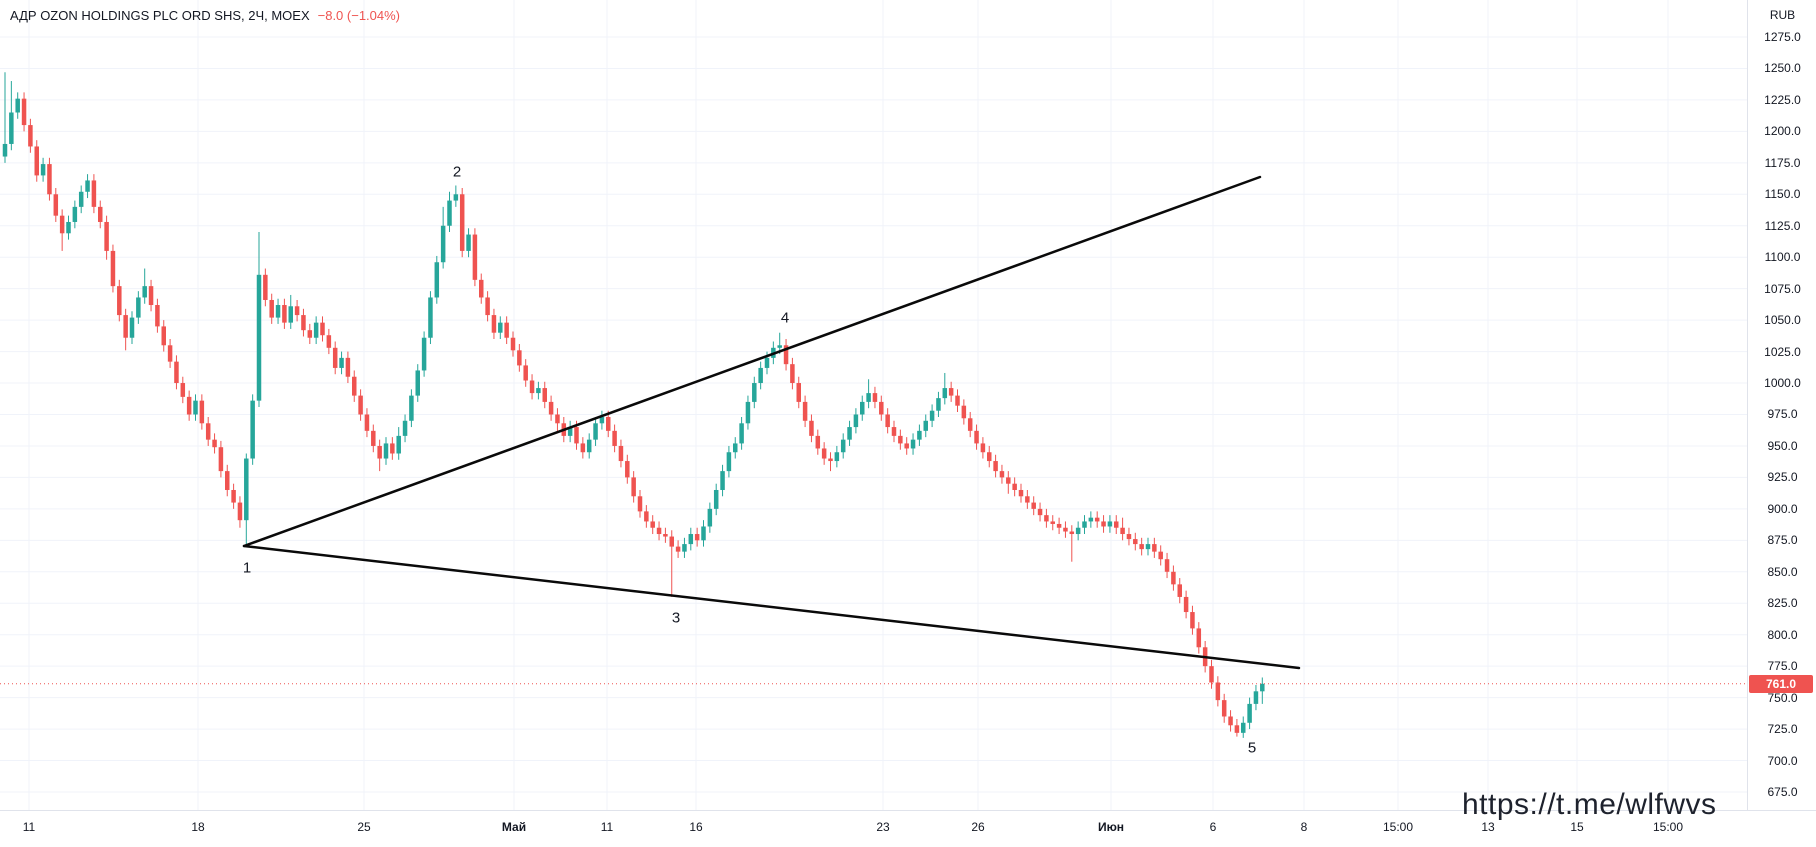 The height and width of the screenshot is (847, 1816). What do you see at coordinates (1782, 603) in the screenshot?
I see `price-tick-label: 825.0` at bounding box center [1782, 603].